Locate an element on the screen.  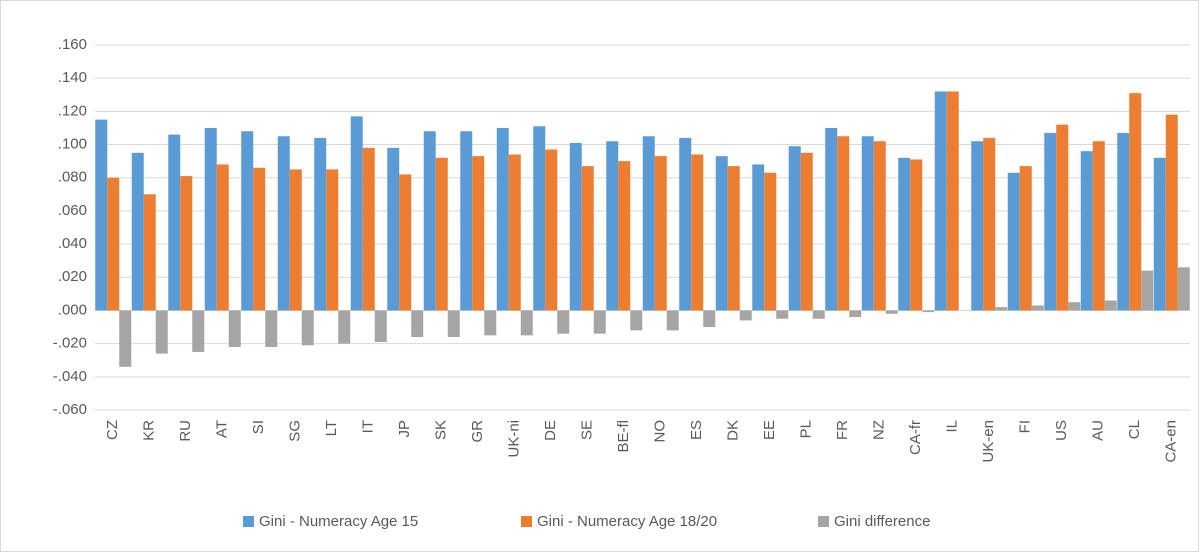
x-tick-label: SG is located at coordinates (295, 431).